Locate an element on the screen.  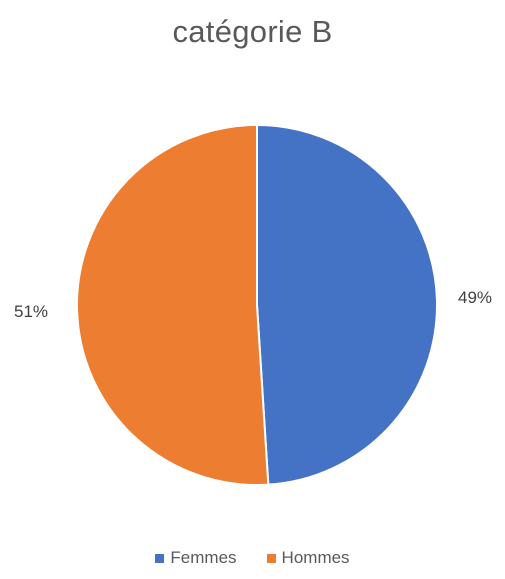
legend-label-femmes: Femmes is located at coordinates (203, 557).